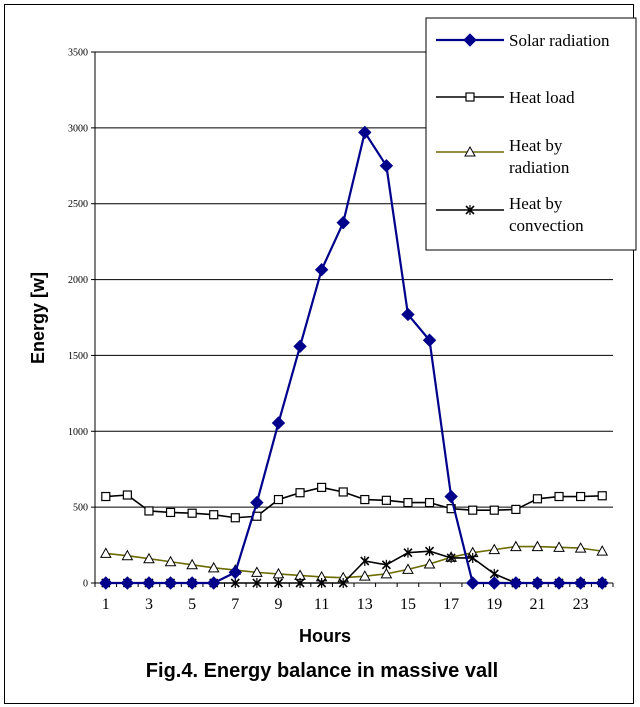  Describe the element at coordinates (235, 604) in the screenshot. I see `x-tick-label: 7` at that location.